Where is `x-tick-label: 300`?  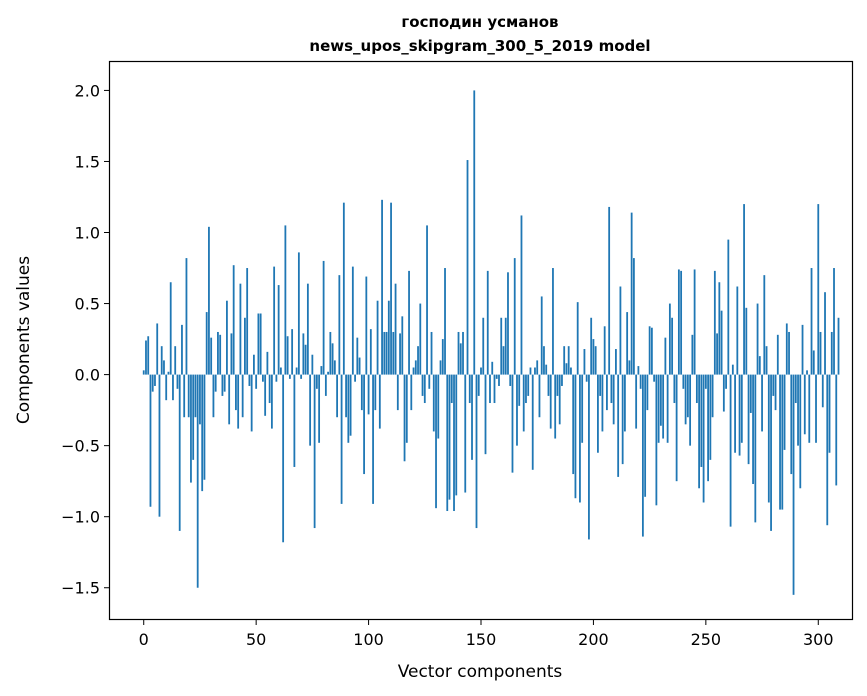 x-tick-label: 300 is located at coordinates (818, 639).